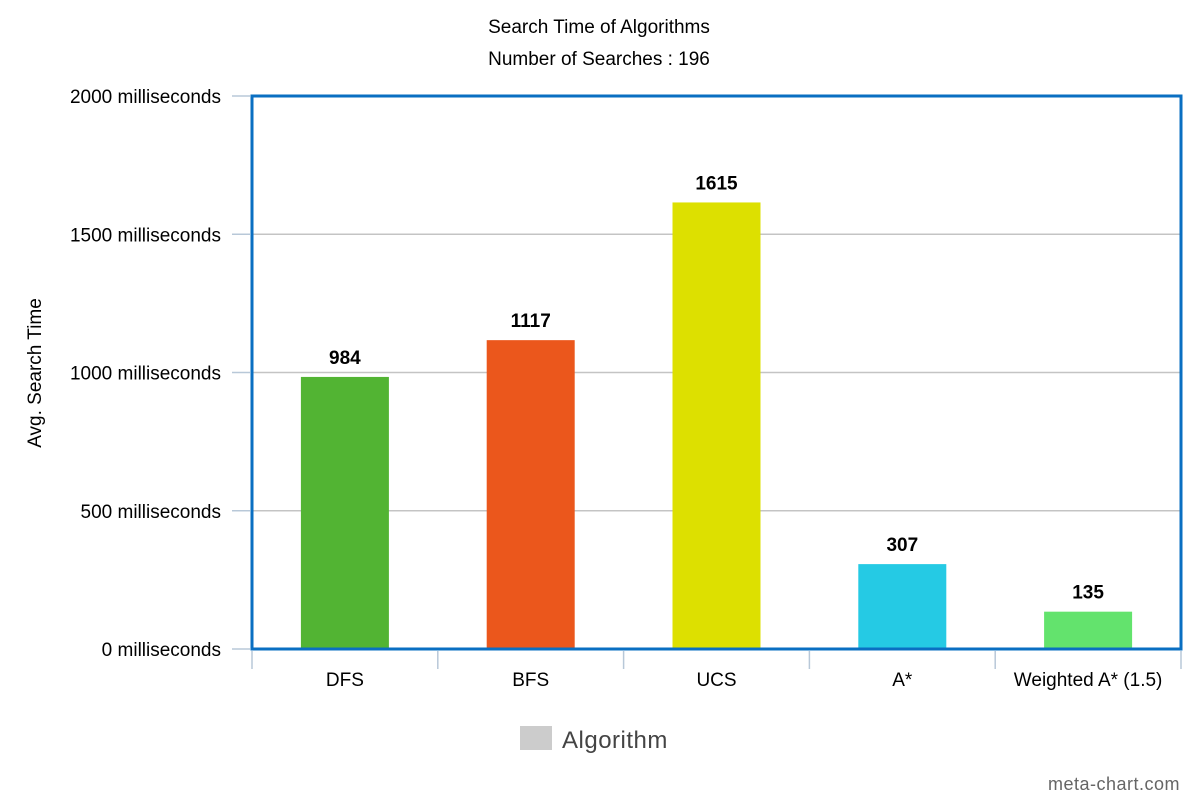 The image size is (1200, 800). Describe the element at coordinates (145, 97) in the screenshot. I see `y-tick-label: 2000 milliseconds` at that location.